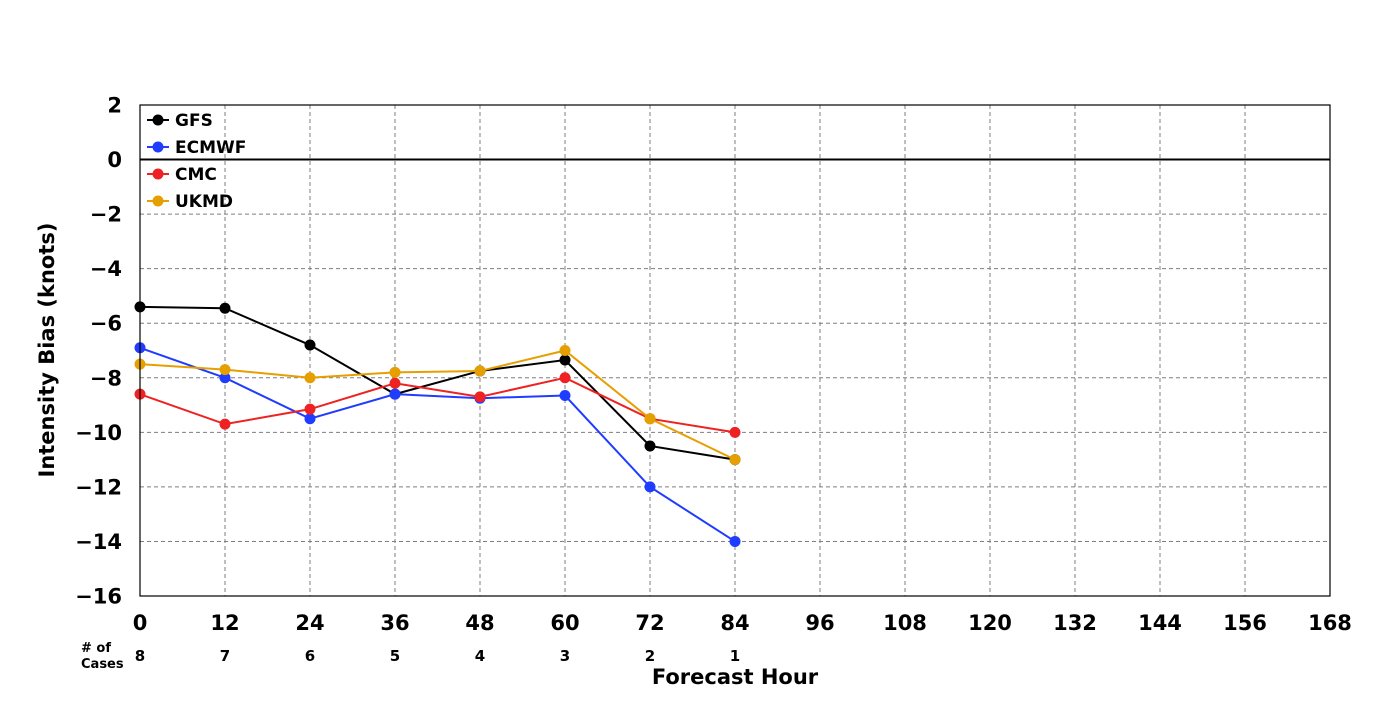 The width and height of the screenshot is (1400, 704). Describe the element at coordinates (98, 597) in the screenshot. I see `y-tick-label: −16` at that location.